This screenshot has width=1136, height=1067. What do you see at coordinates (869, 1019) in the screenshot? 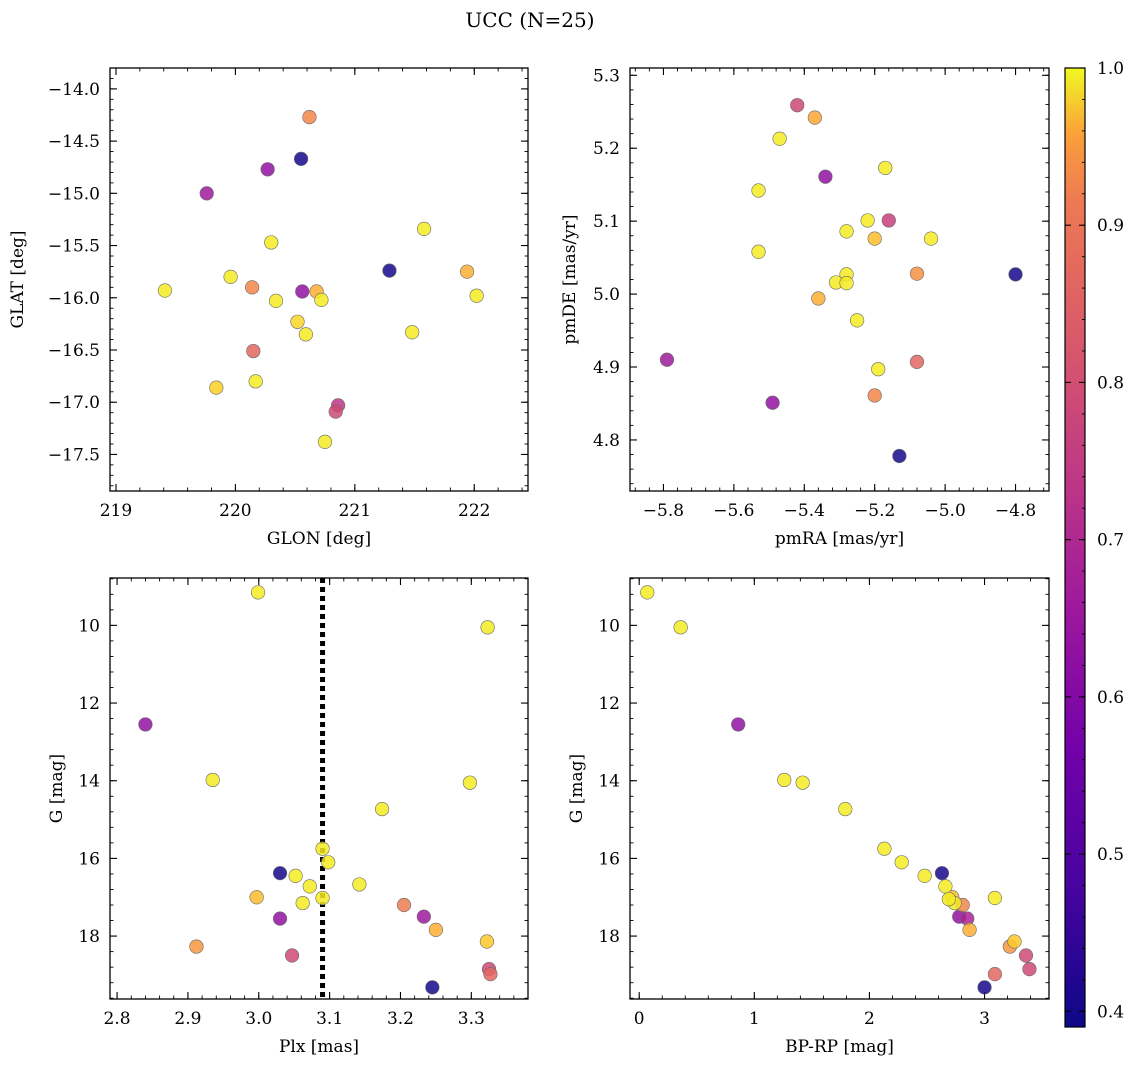
I see `x-tick-label: 2` at bounding box center [869, 1019].